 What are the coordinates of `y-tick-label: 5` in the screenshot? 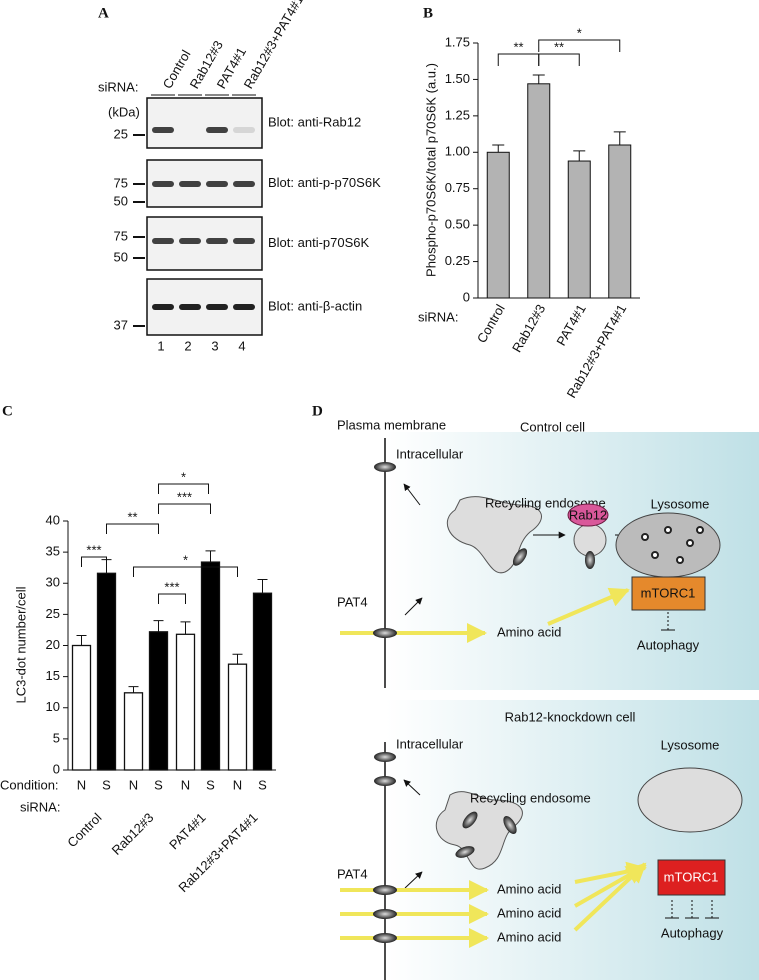 It's located at (56, 737).